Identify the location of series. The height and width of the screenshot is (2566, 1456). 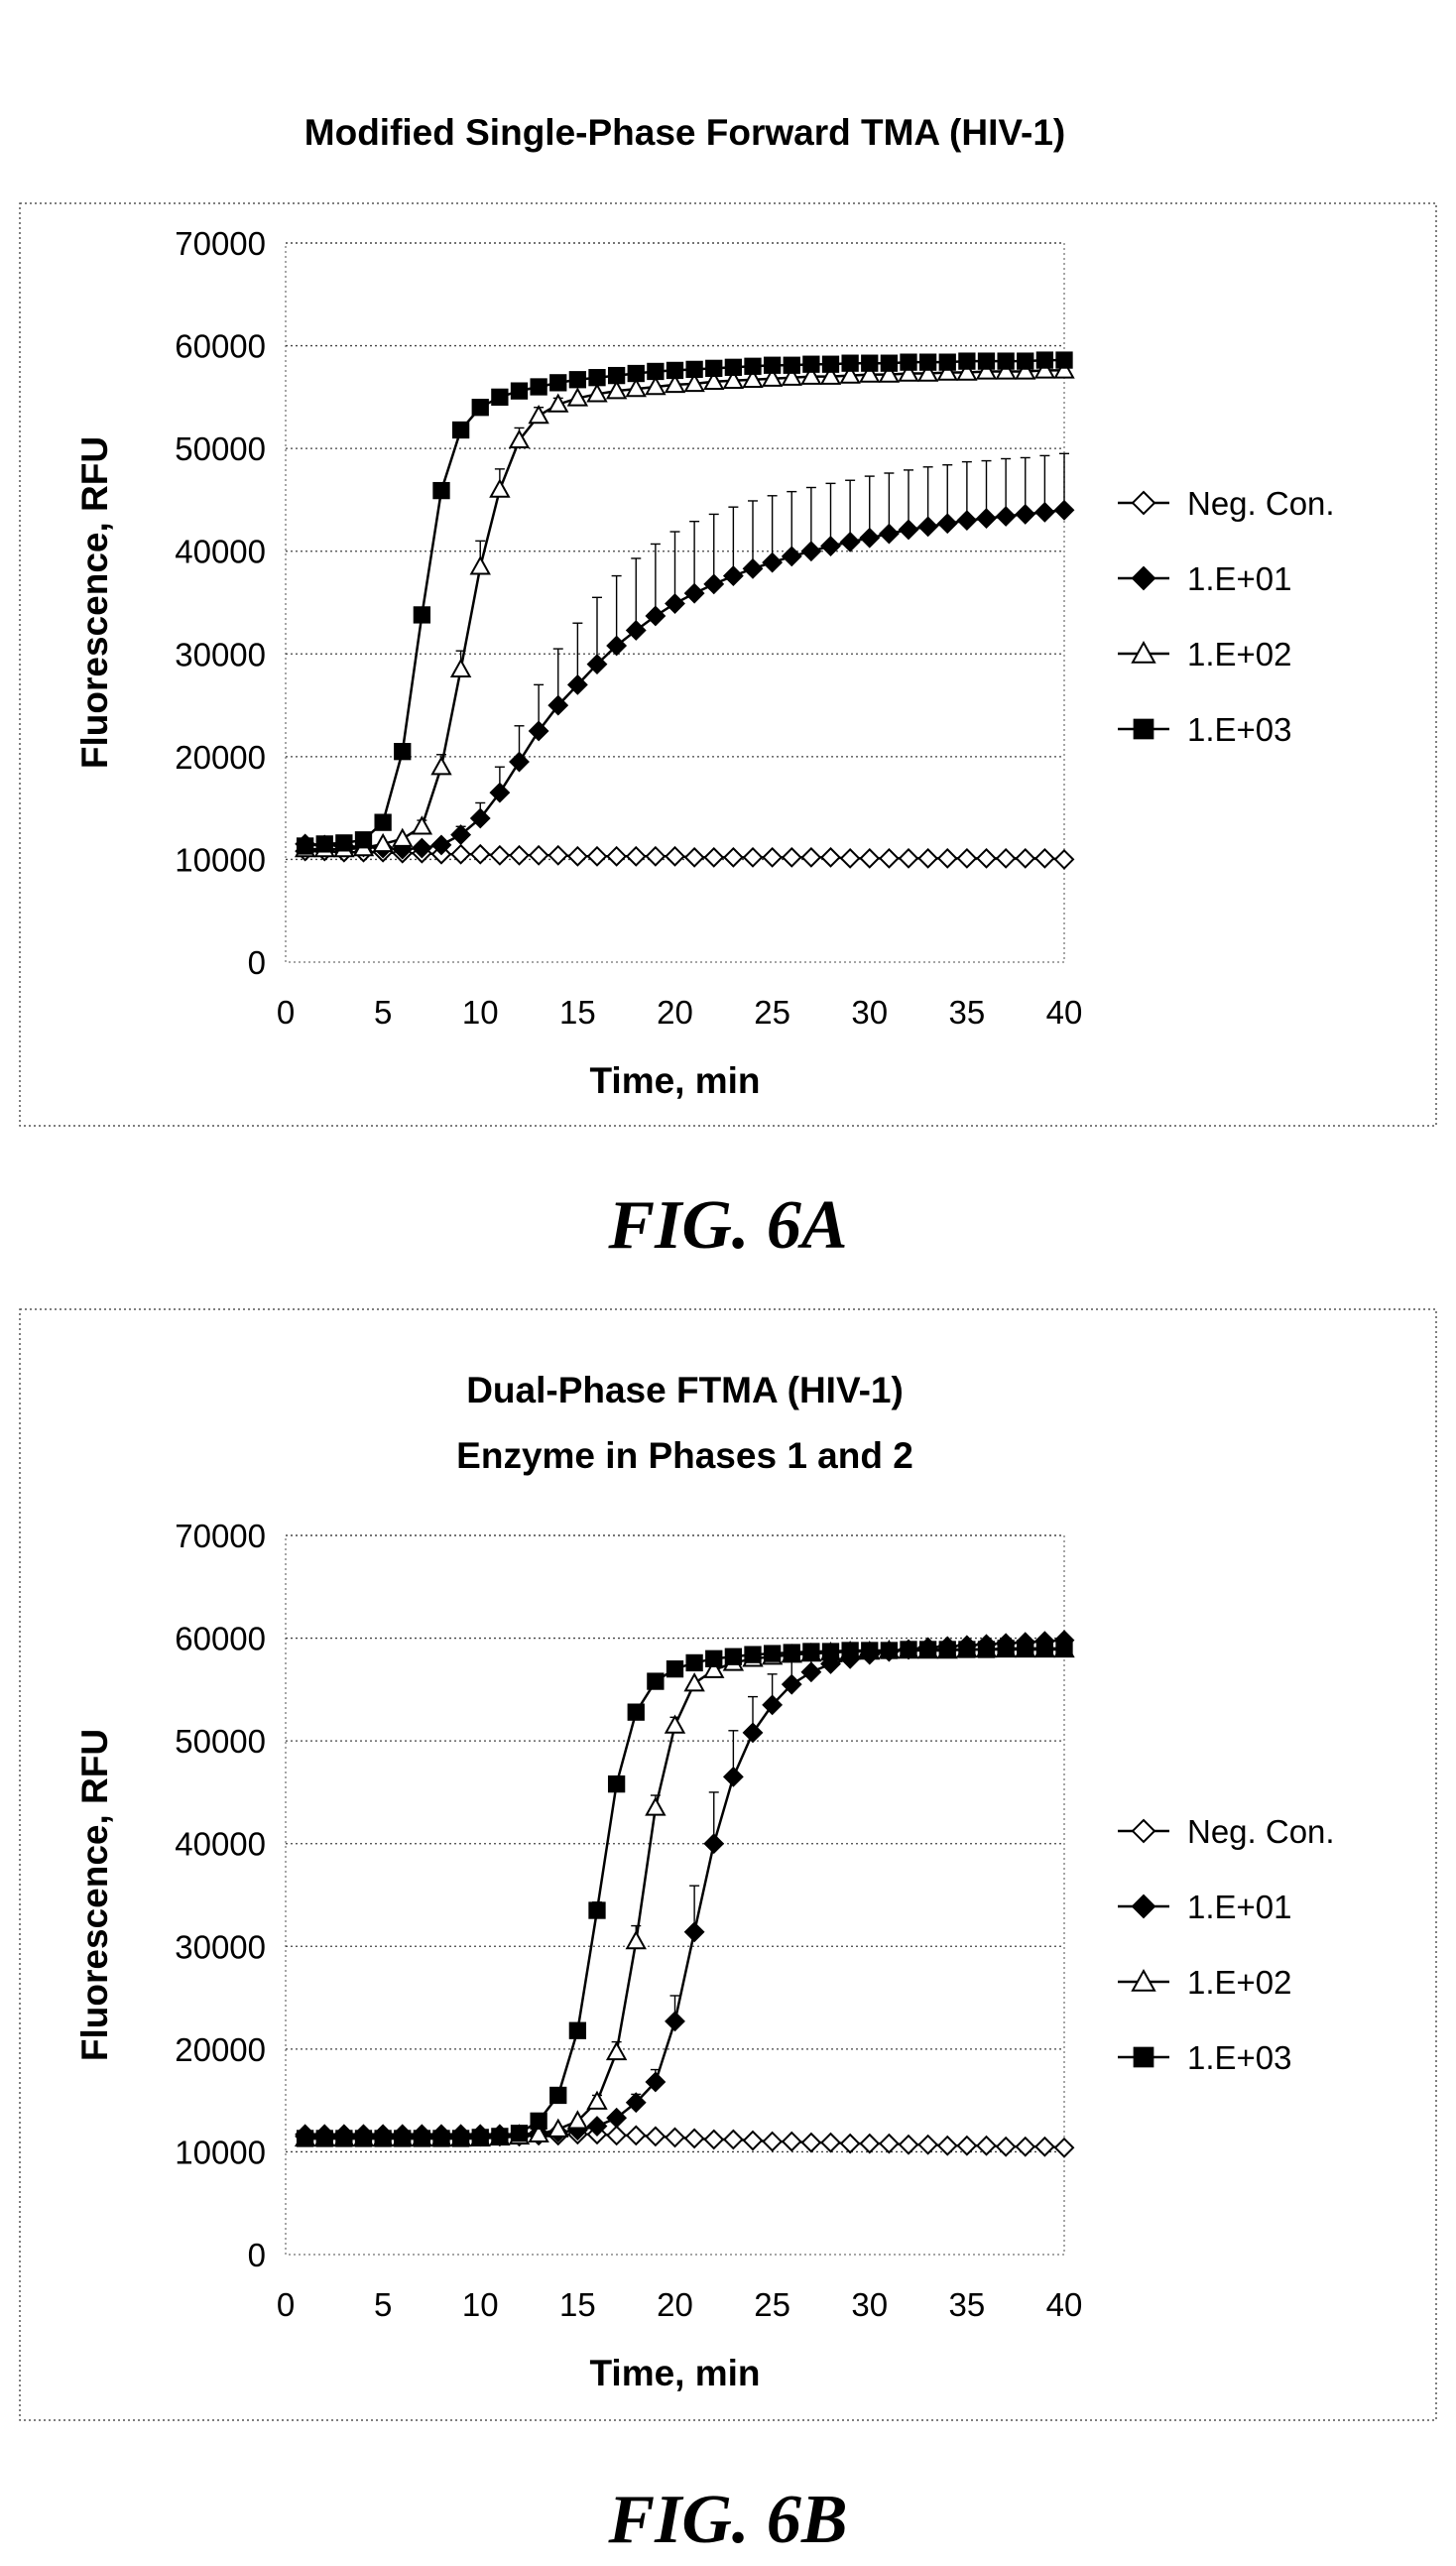
(685, 1887).